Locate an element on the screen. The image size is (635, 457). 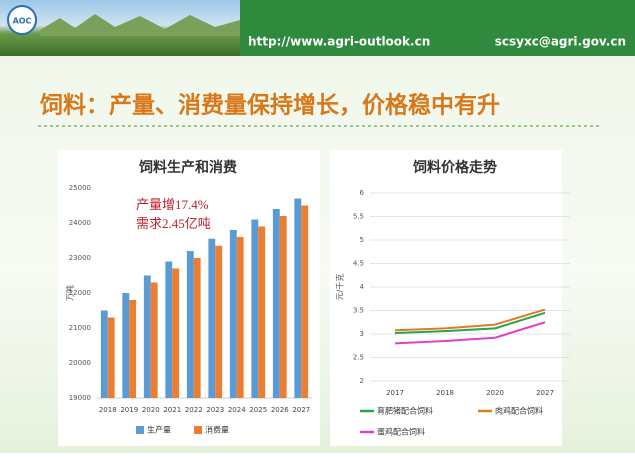
y-tick-label: 5 is located at coordinates (362, 240).